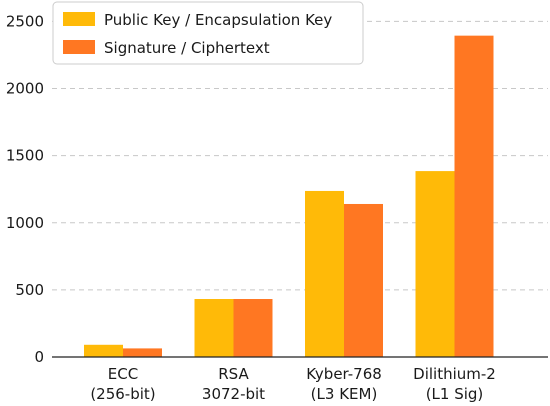  Describe the element at coordinates (25, 156) in the screenshot. I see `y-tick-label: 1500` at that location.